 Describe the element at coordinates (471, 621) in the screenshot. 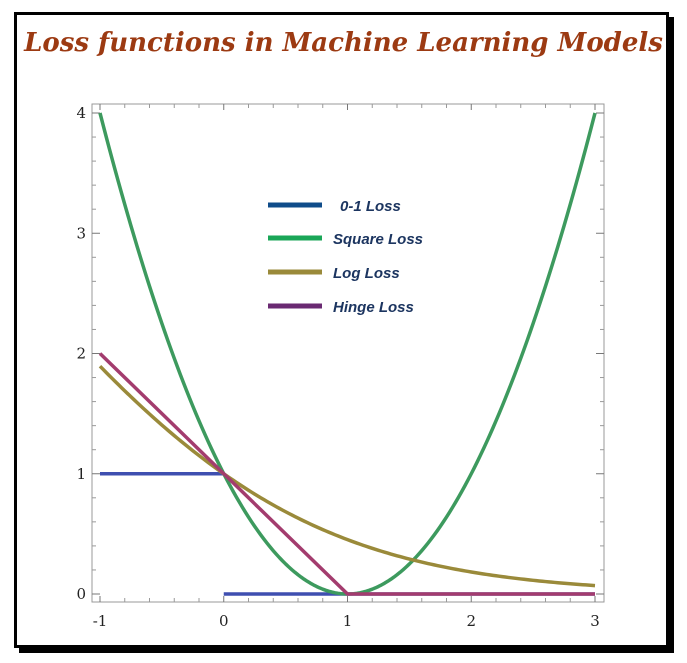

I see `x-tick-label: 2` at that location.